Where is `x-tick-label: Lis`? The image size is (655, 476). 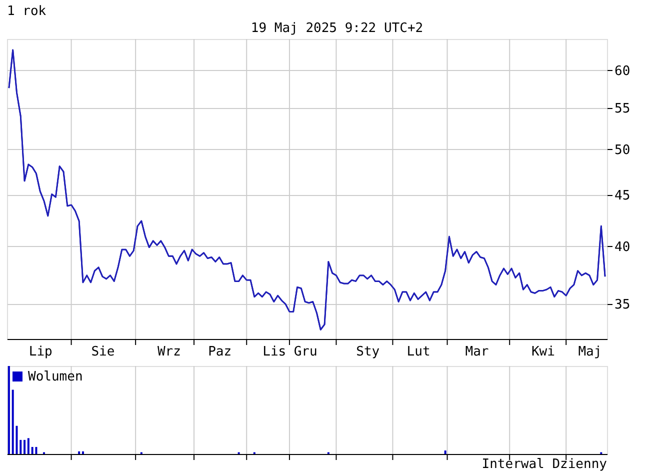
x-tick-label: Lis is located at coordinates (274, 352).